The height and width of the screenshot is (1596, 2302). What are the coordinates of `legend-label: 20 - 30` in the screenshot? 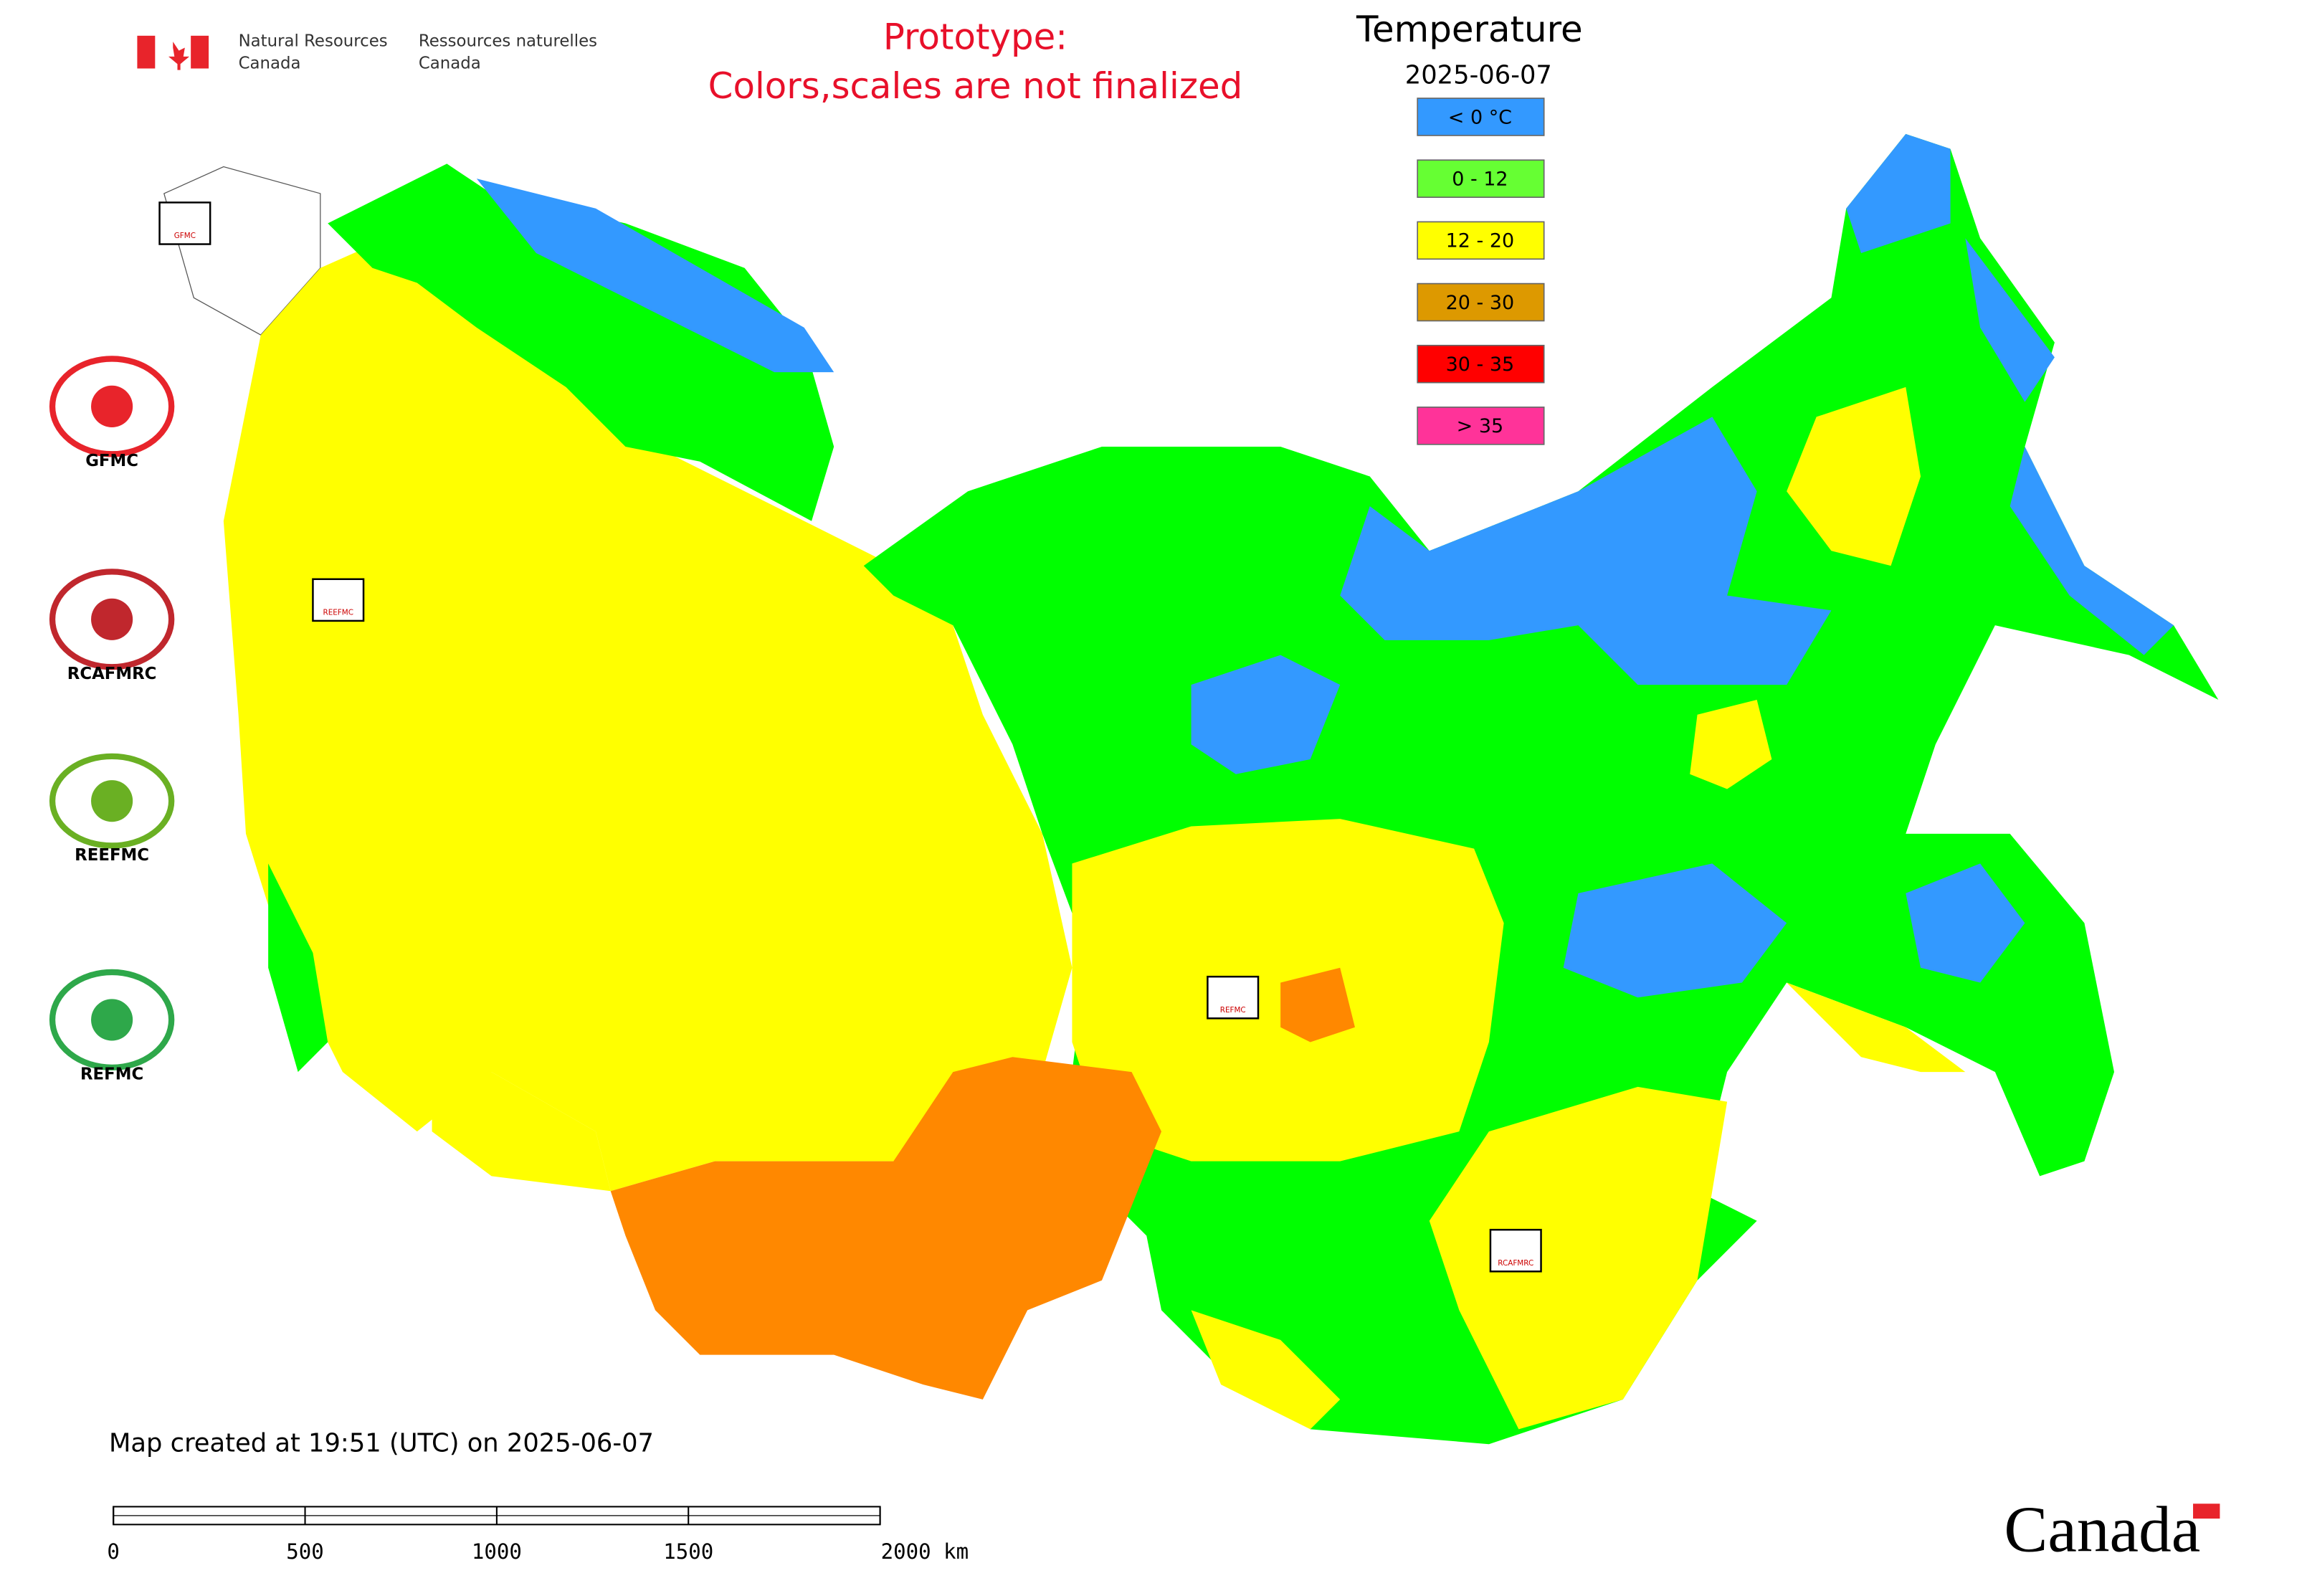 It's located at (1481, 303).